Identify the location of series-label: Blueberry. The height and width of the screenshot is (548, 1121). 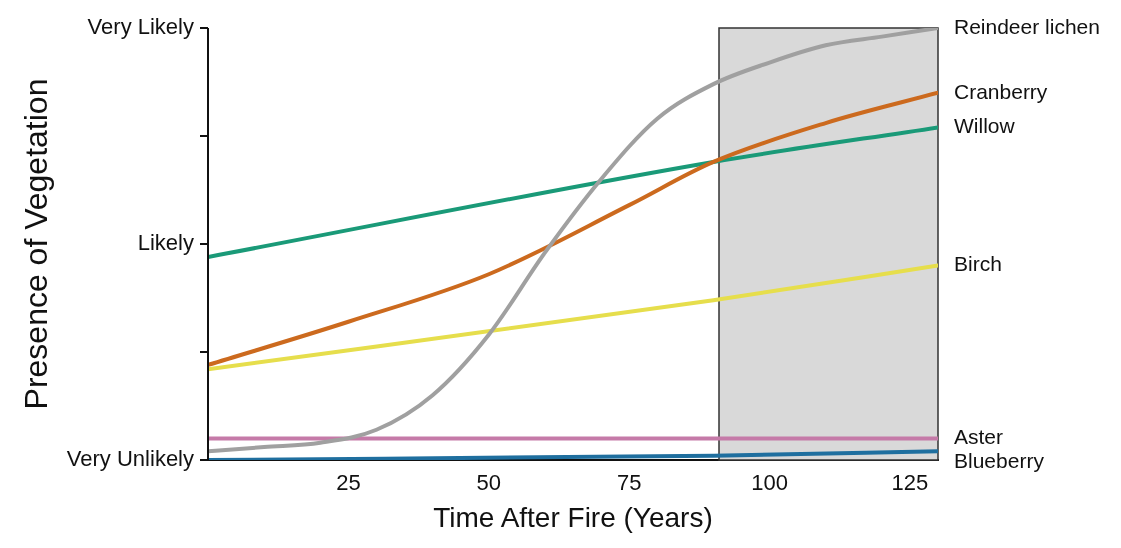
(999, 461).